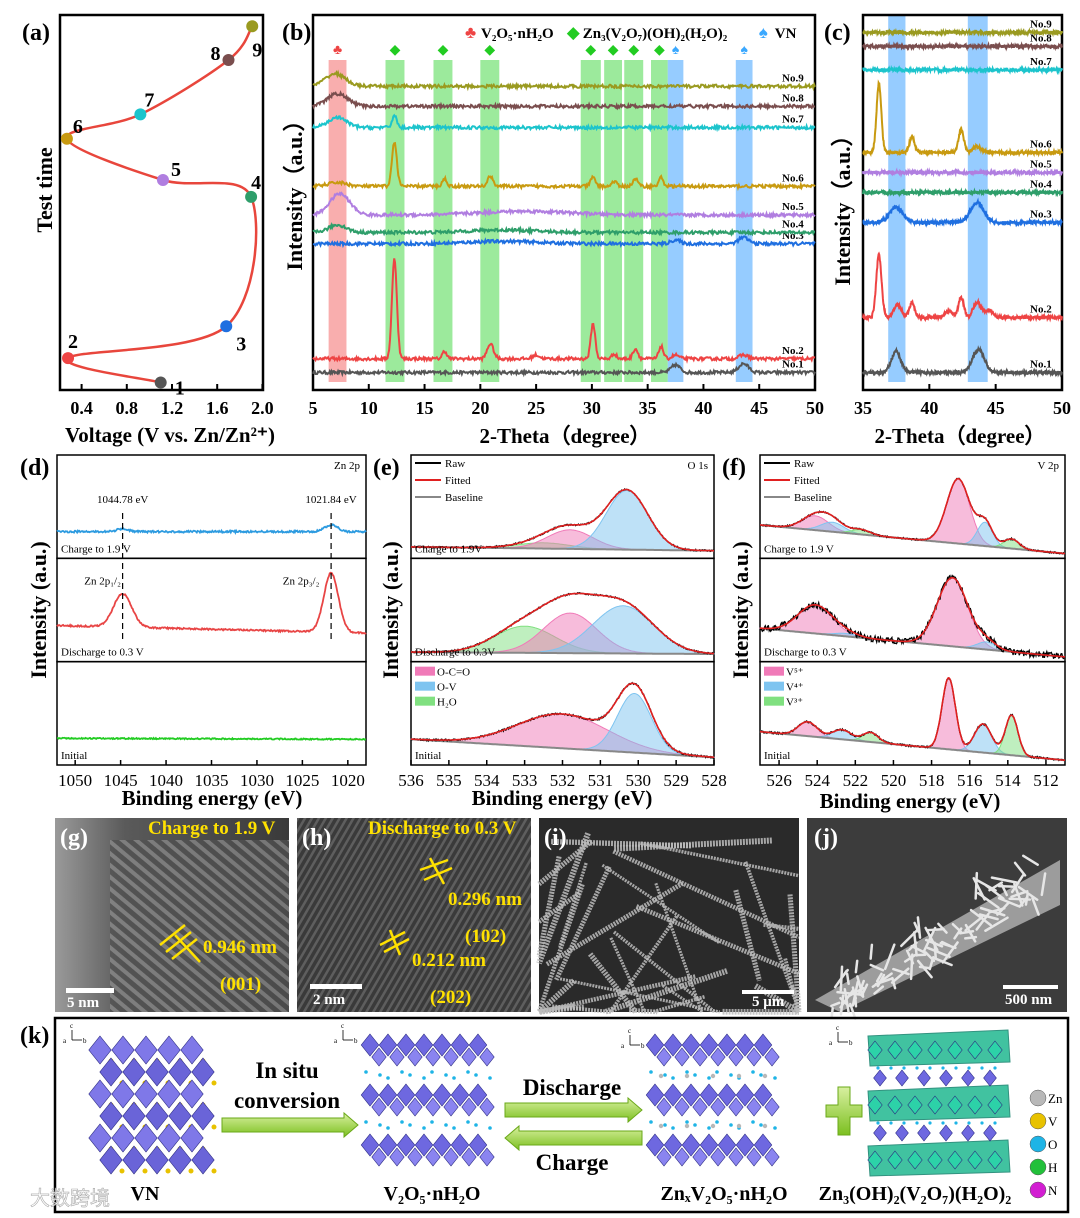 This screenshot has height=1218, width=1080. Describe the element at coordinates (1041, 365) in the screenshot. I see `trace-label: No.1` at that location.